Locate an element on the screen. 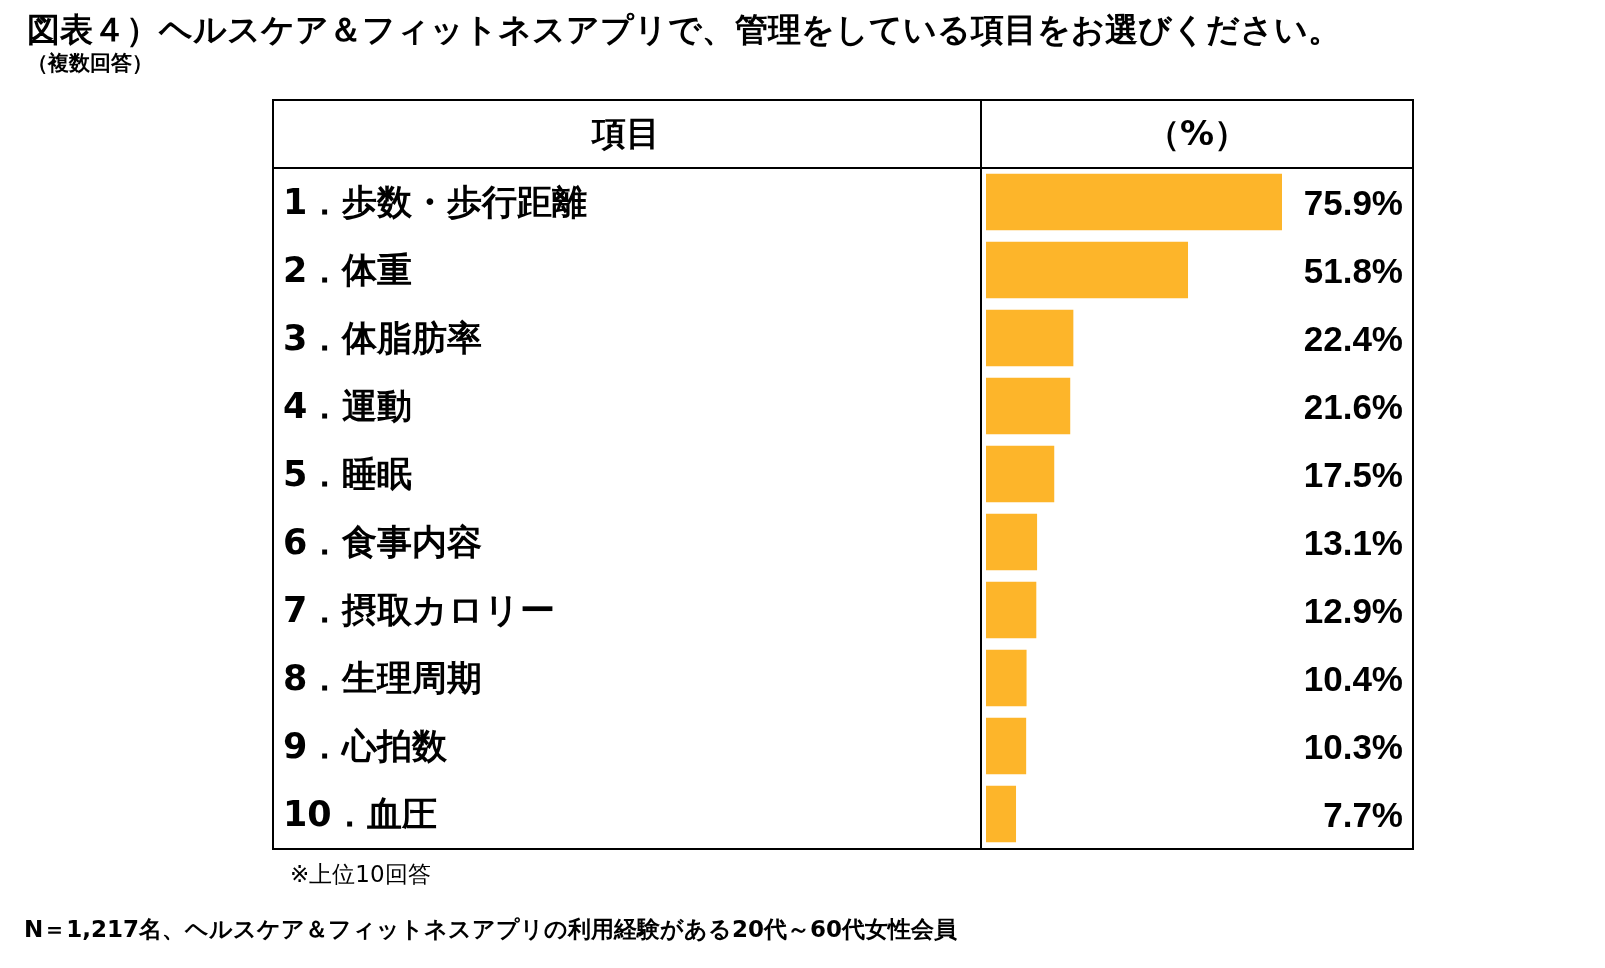 This screenshot has width=1605, height=968. y-tick-label: 3．体脂肪率 is located at coordinates (383, 338).